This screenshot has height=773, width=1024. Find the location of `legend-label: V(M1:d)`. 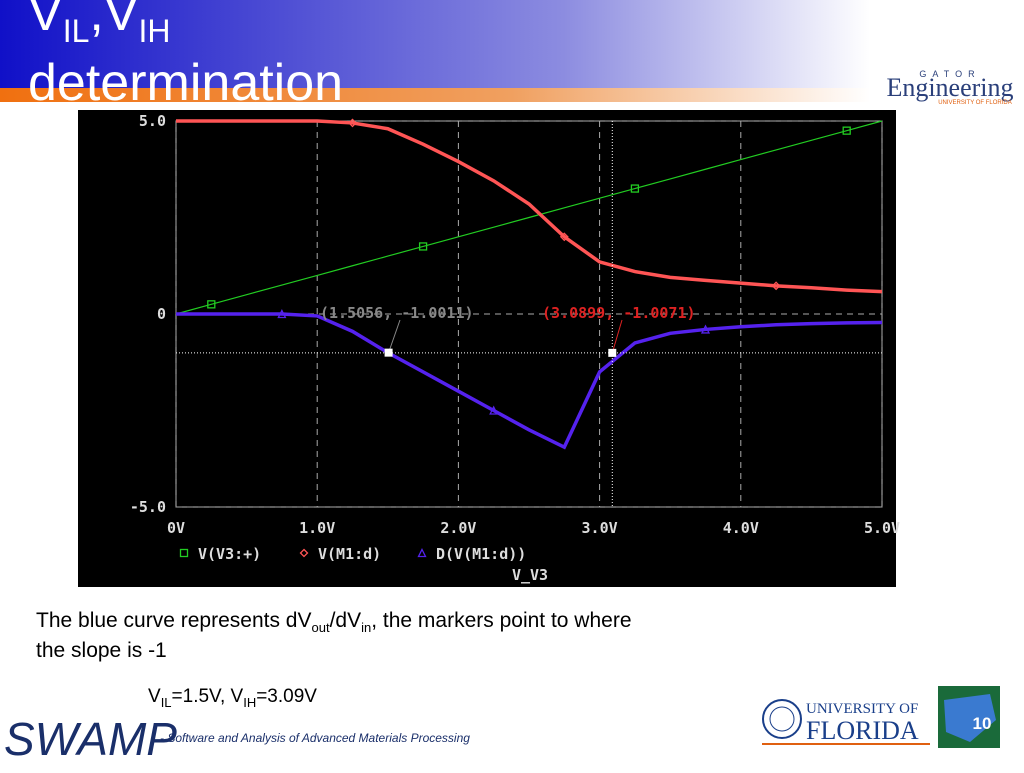

legend-label: V(M1:d) is located at coordinates (349, 554).